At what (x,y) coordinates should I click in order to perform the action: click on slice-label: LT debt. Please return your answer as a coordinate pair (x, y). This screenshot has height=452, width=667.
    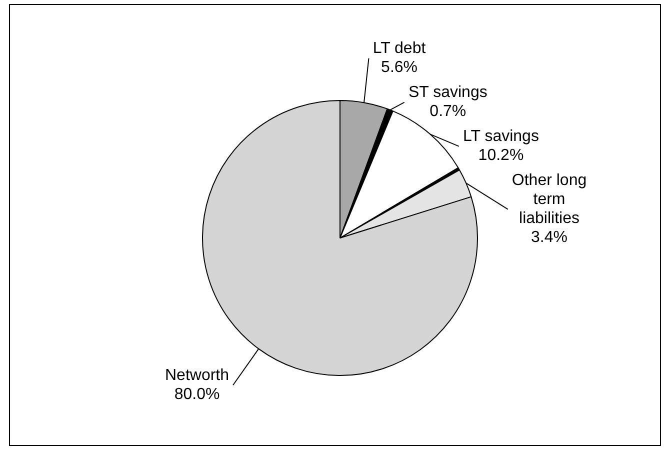
    Looking at the image, I should click on (399, 49).